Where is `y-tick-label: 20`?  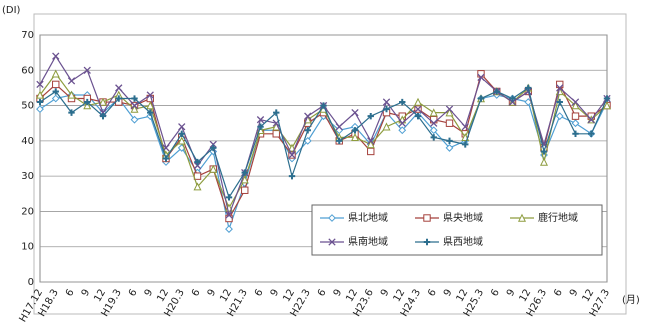
y-tick-label: 20 is located at coordinates (27, 211).